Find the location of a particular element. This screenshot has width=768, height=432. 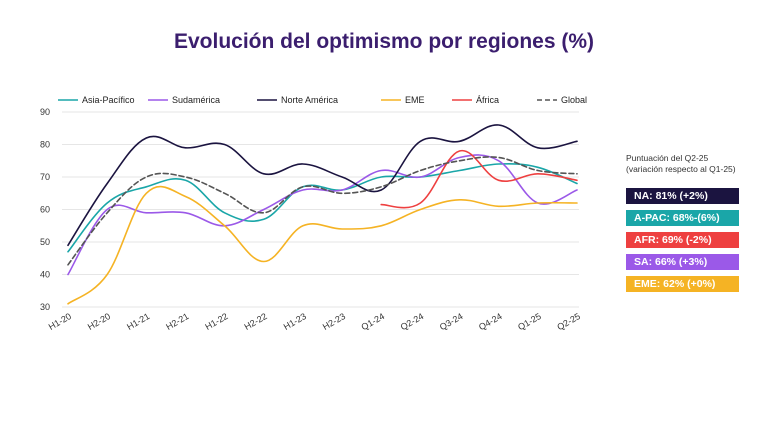

score-box-sa: SA: 66% (+3%) is located at coordinates (682, 262).